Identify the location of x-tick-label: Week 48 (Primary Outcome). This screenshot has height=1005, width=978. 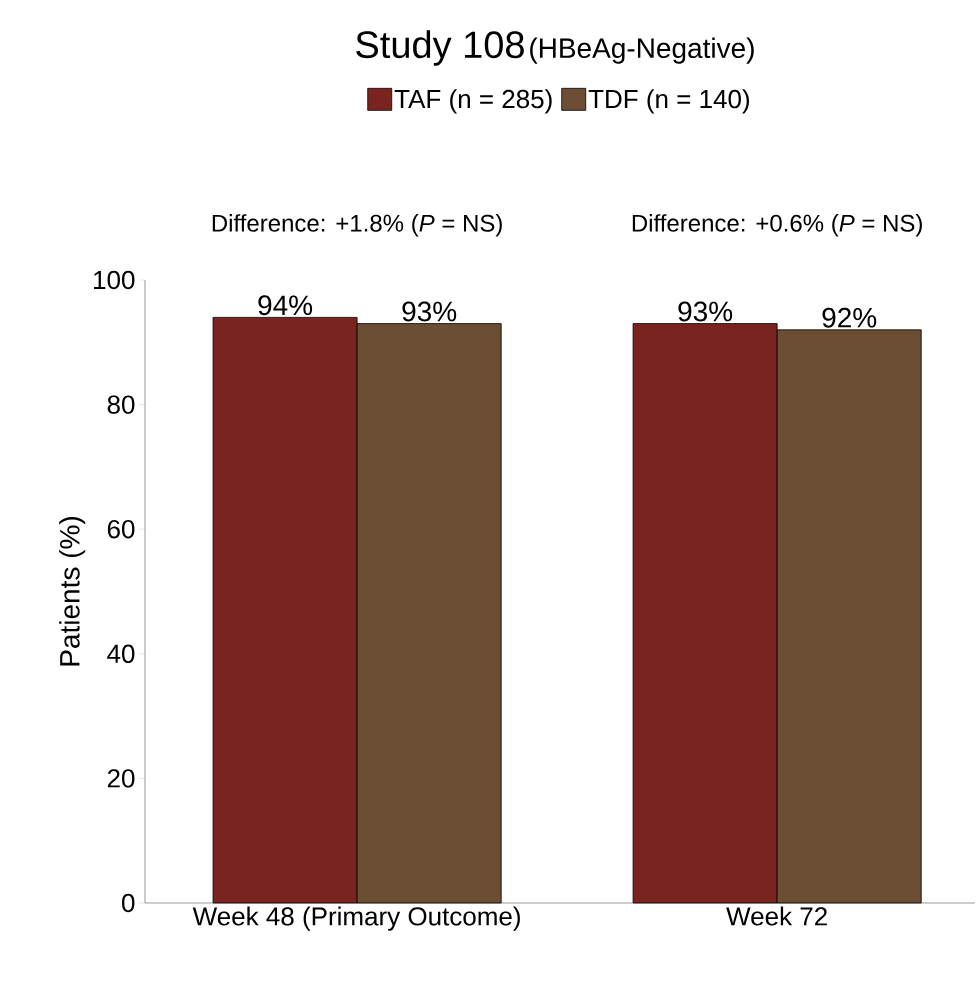
(356, 918).